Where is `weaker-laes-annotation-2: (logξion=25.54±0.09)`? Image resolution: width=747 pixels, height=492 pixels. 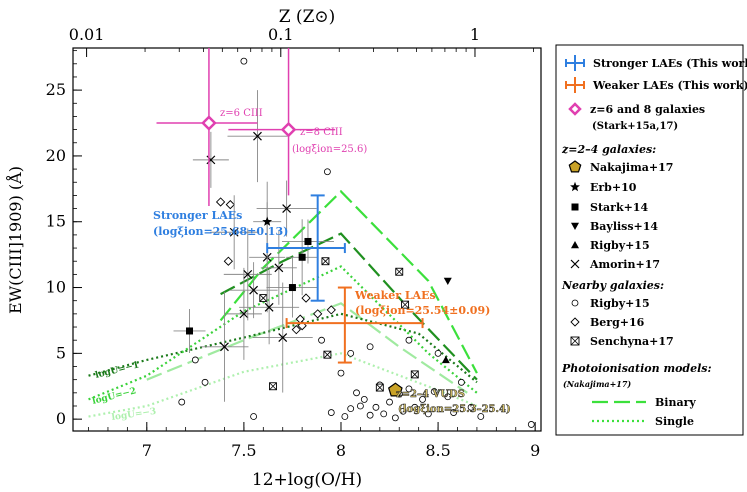 weaker-laes-annotation-2: (logξion=25.54±0.09) is located at coordinates (422, 310).